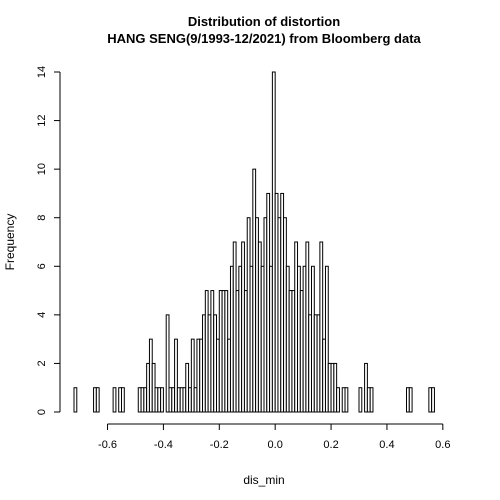  What do you see at coordinates (275, 445) in the screenshot?
I see `x-tick-label: 0.0` at bounding box center [275, 445].